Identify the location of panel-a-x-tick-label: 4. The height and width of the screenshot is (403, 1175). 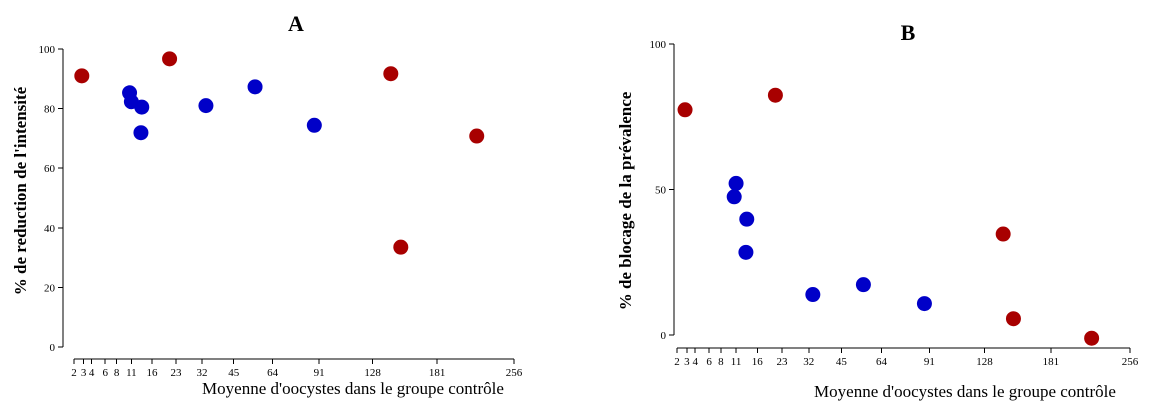
(92, 373).